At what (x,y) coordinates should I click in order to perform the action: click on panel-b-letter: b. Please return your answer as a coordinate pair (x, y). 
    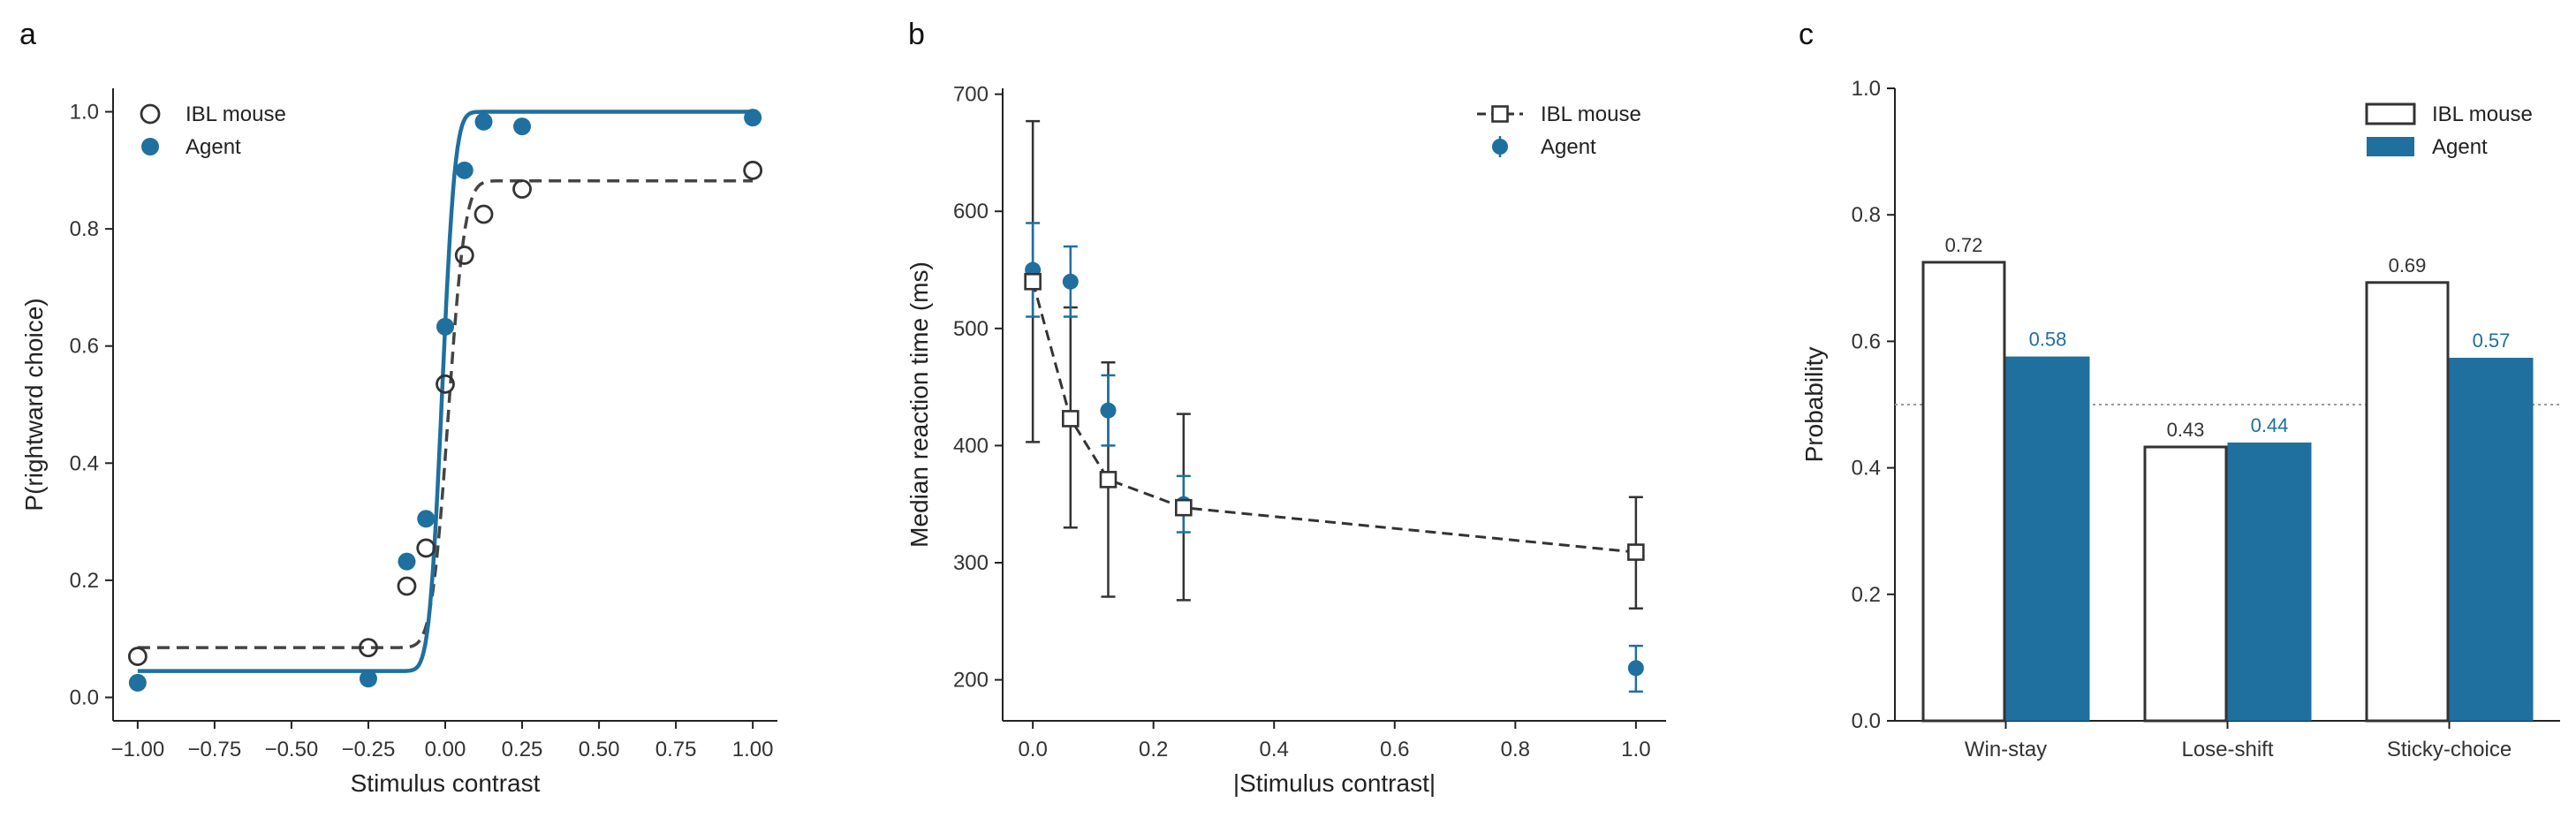
    Looking at the image, I should click on (916, 34).